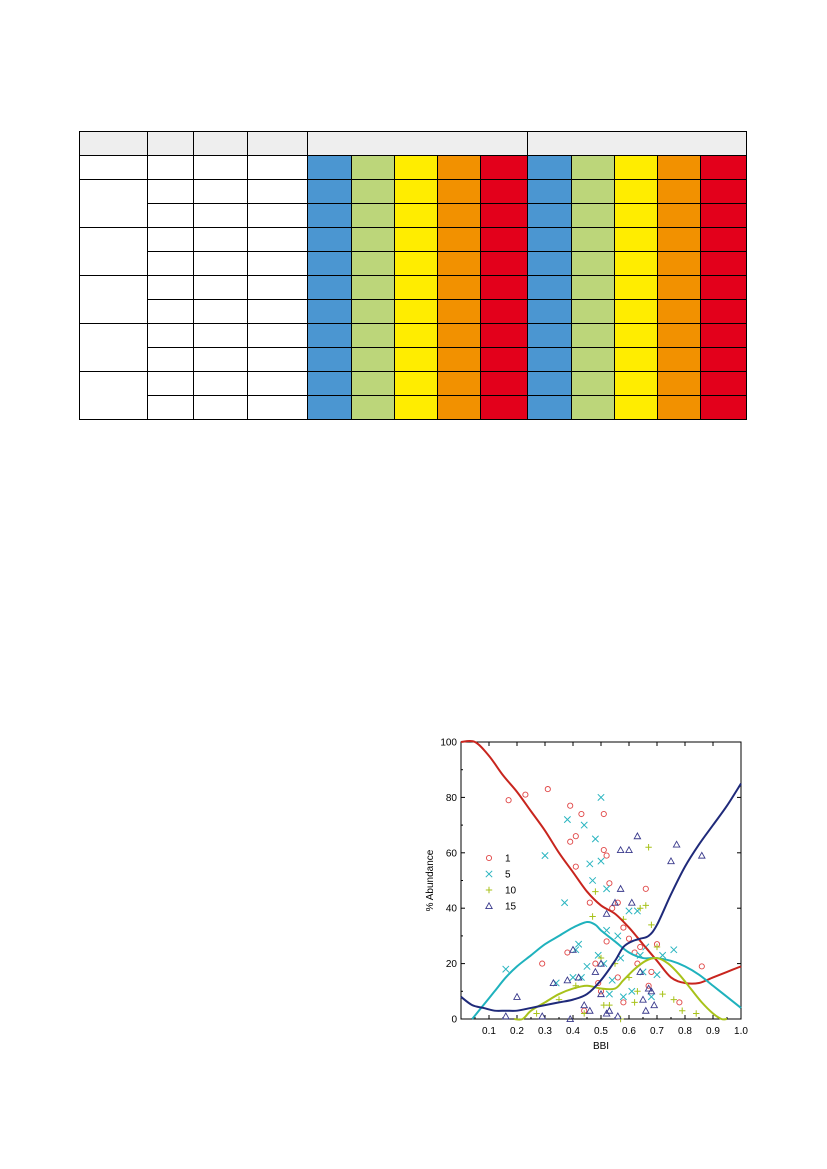  Describe the element at coordinates (454, 1020) in the screenshot. I see `y-tick-label: 0` at that location.